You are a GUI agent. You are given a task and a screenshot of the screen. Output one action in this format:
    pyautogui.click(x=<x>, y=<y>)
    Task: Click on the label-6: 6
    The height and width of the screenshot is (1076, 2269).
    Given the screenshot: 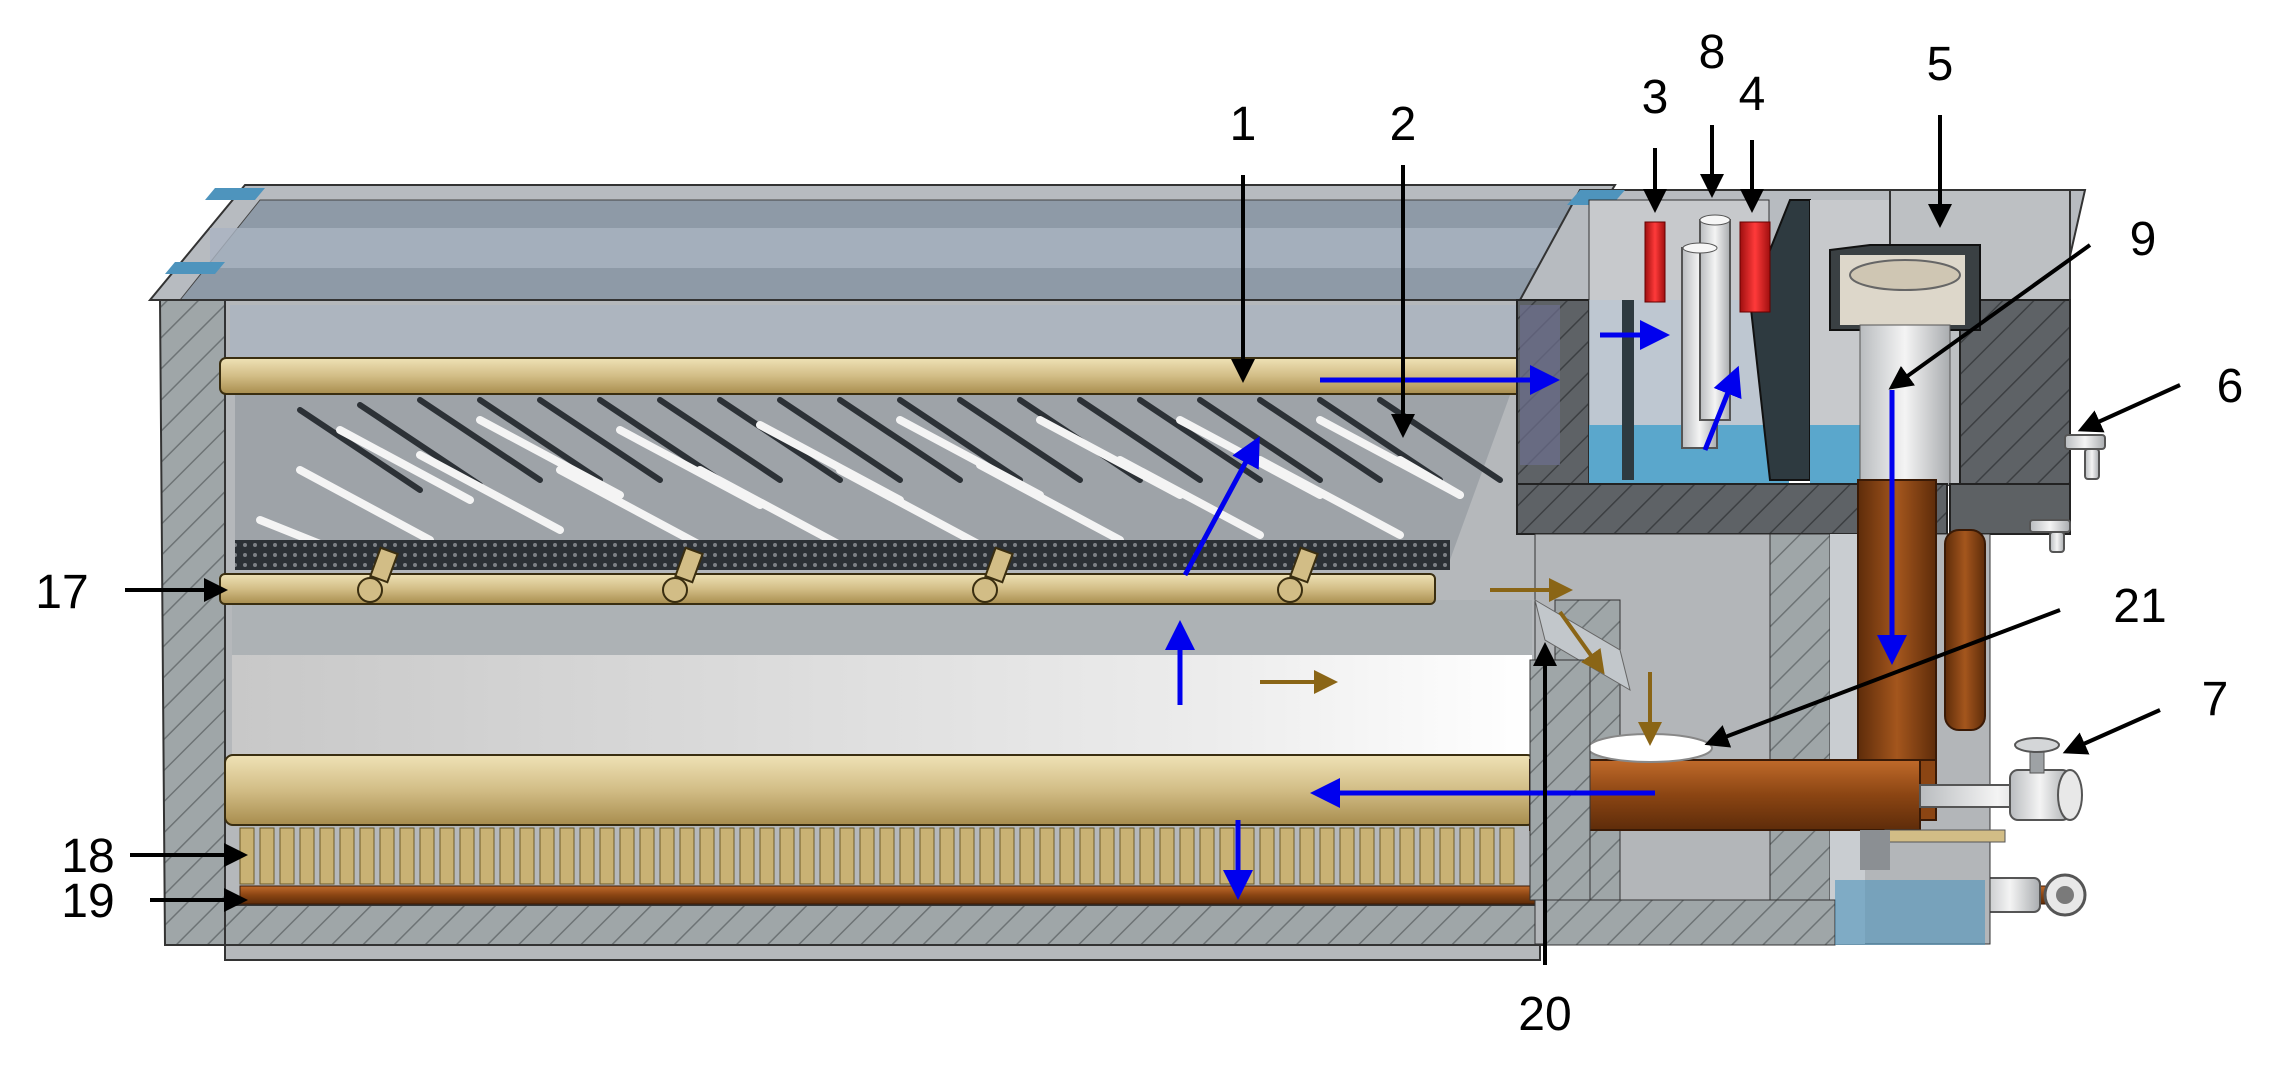 What is the action you would take?
    pyautogui.click(x=2230, y=386)
    